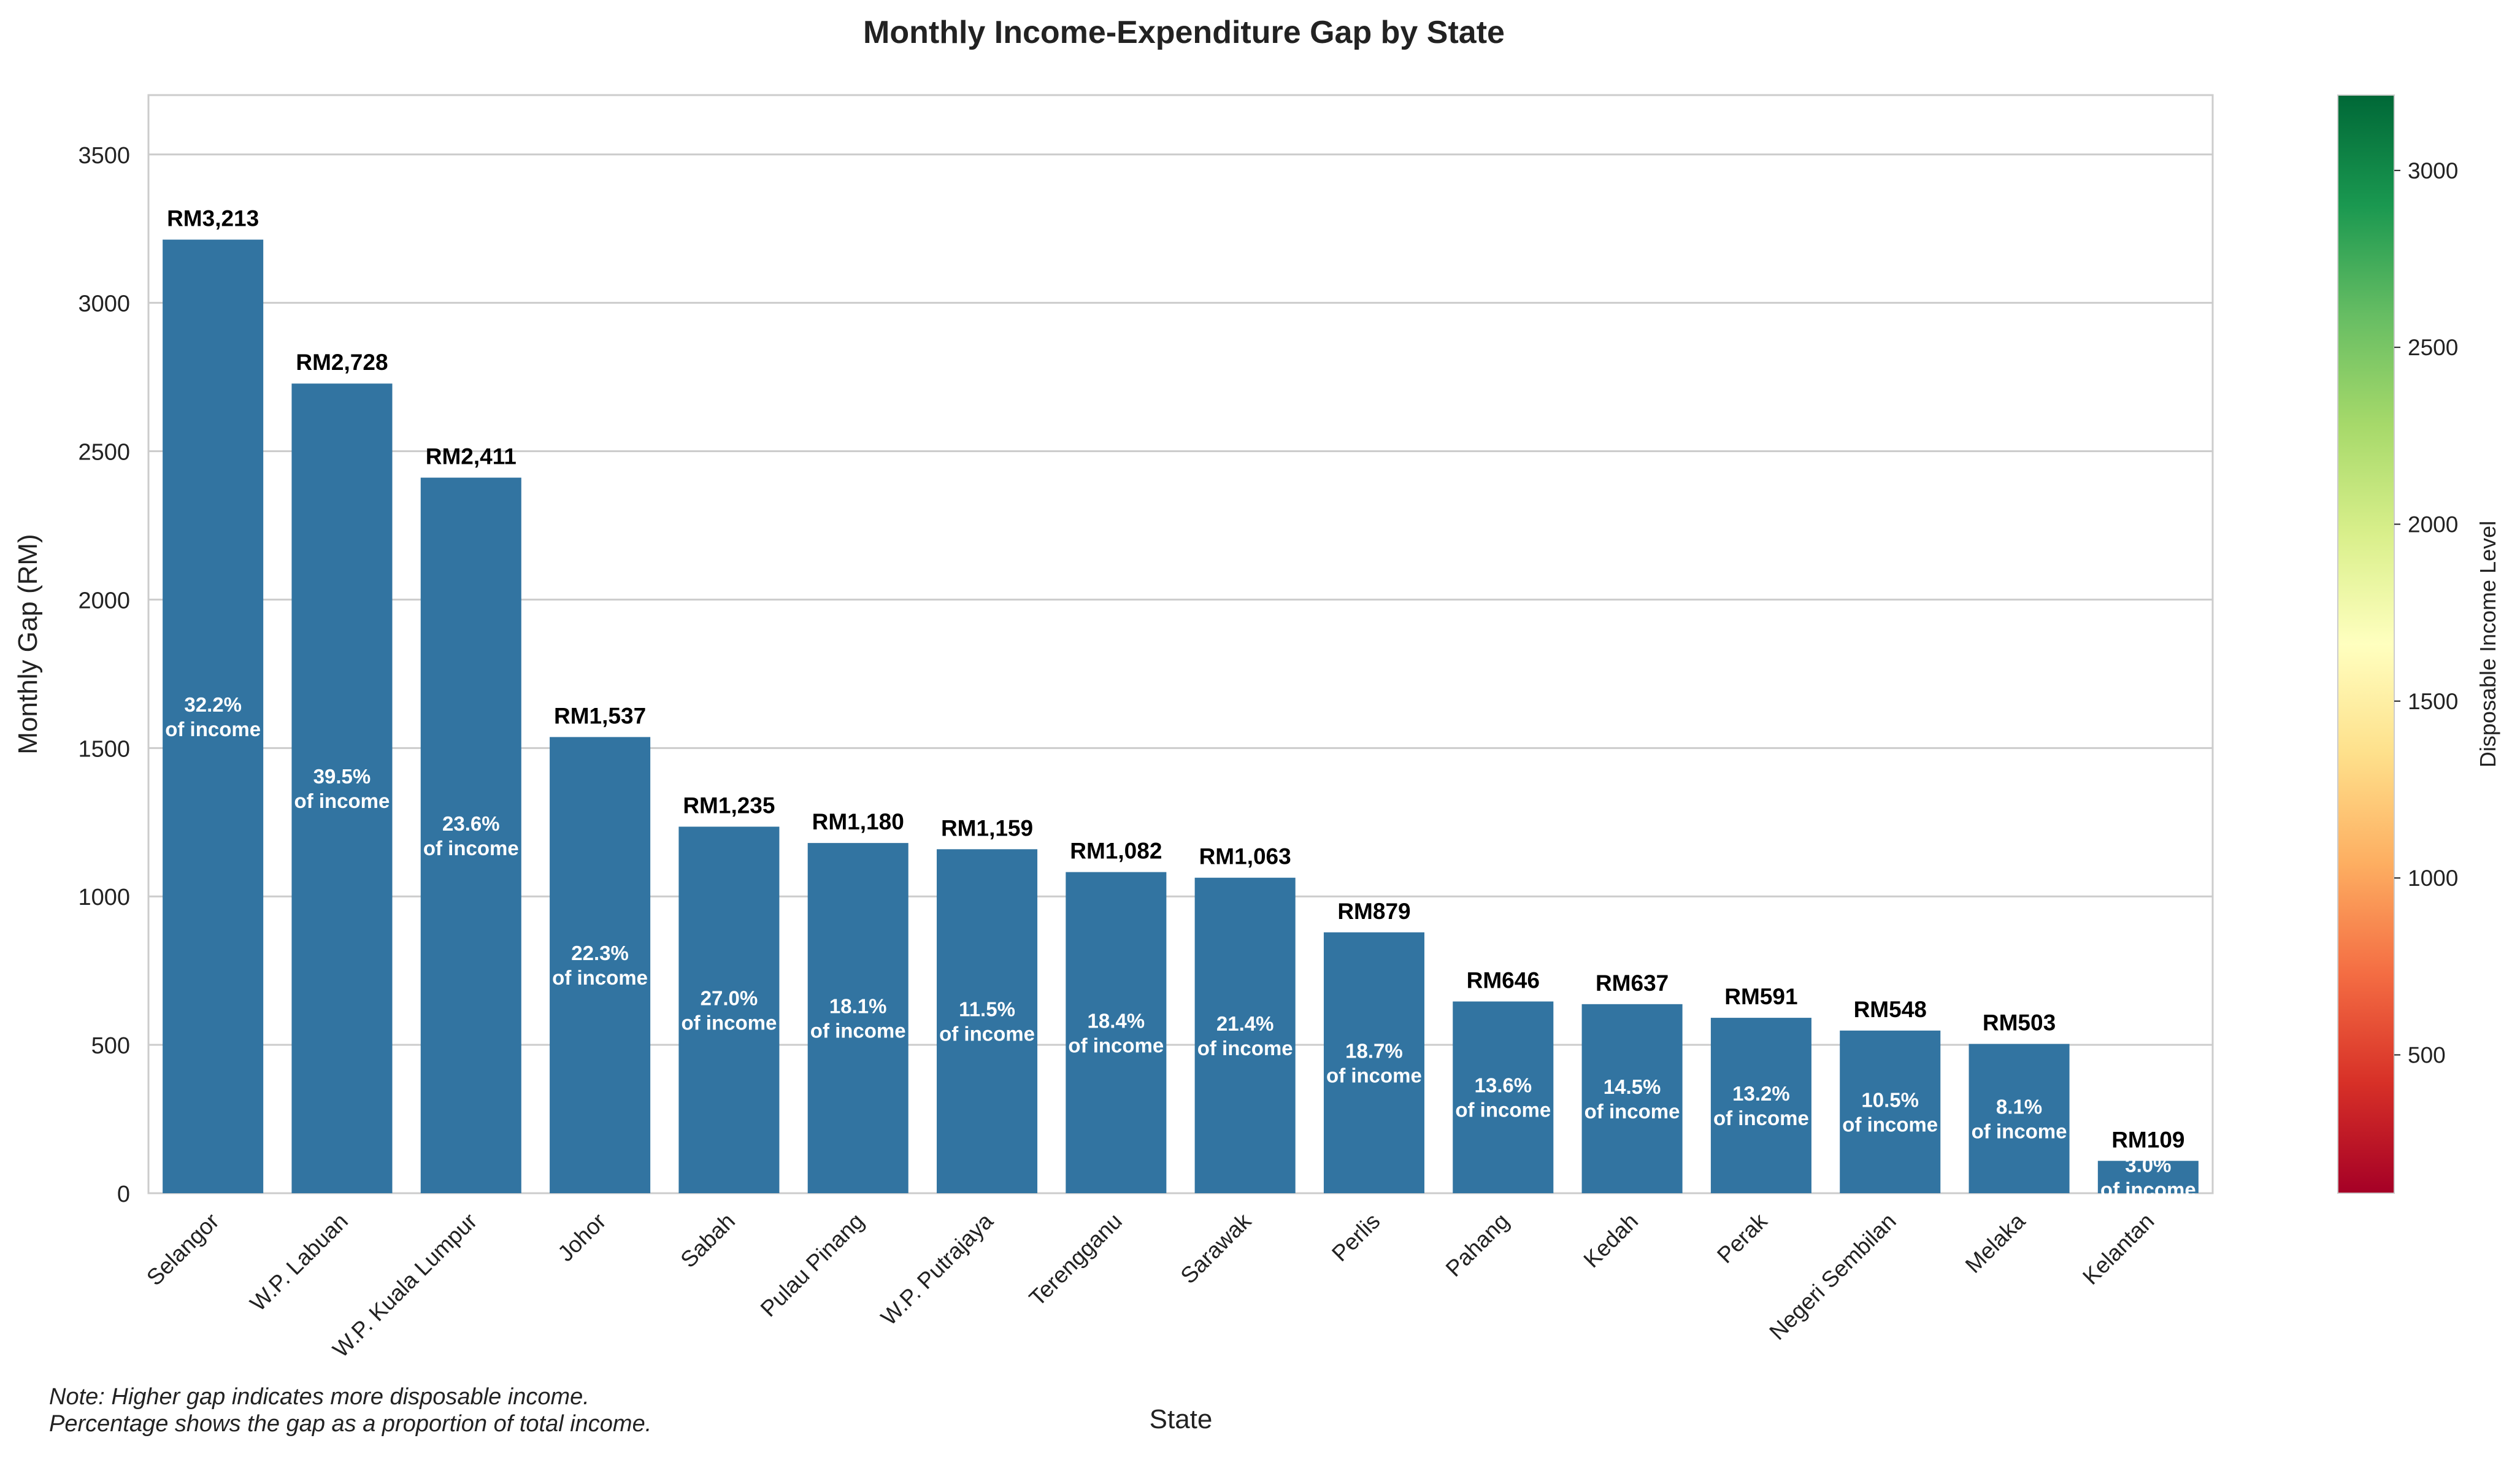  Describe the element at coordinates (2487, 644) in the screenshot. I see `colorbar-label: Disposable Income Level` at that location.